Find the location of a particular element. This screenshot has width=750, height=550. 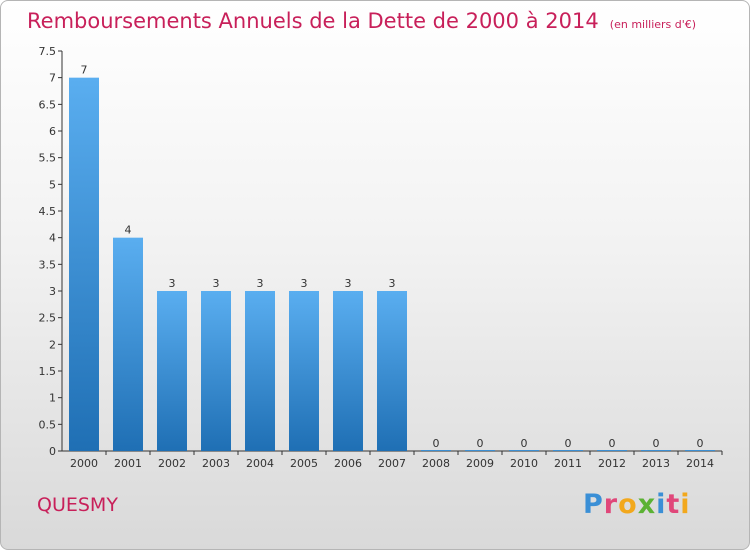

y-tick-label: 6.5 is located at coordinates (48, 104).